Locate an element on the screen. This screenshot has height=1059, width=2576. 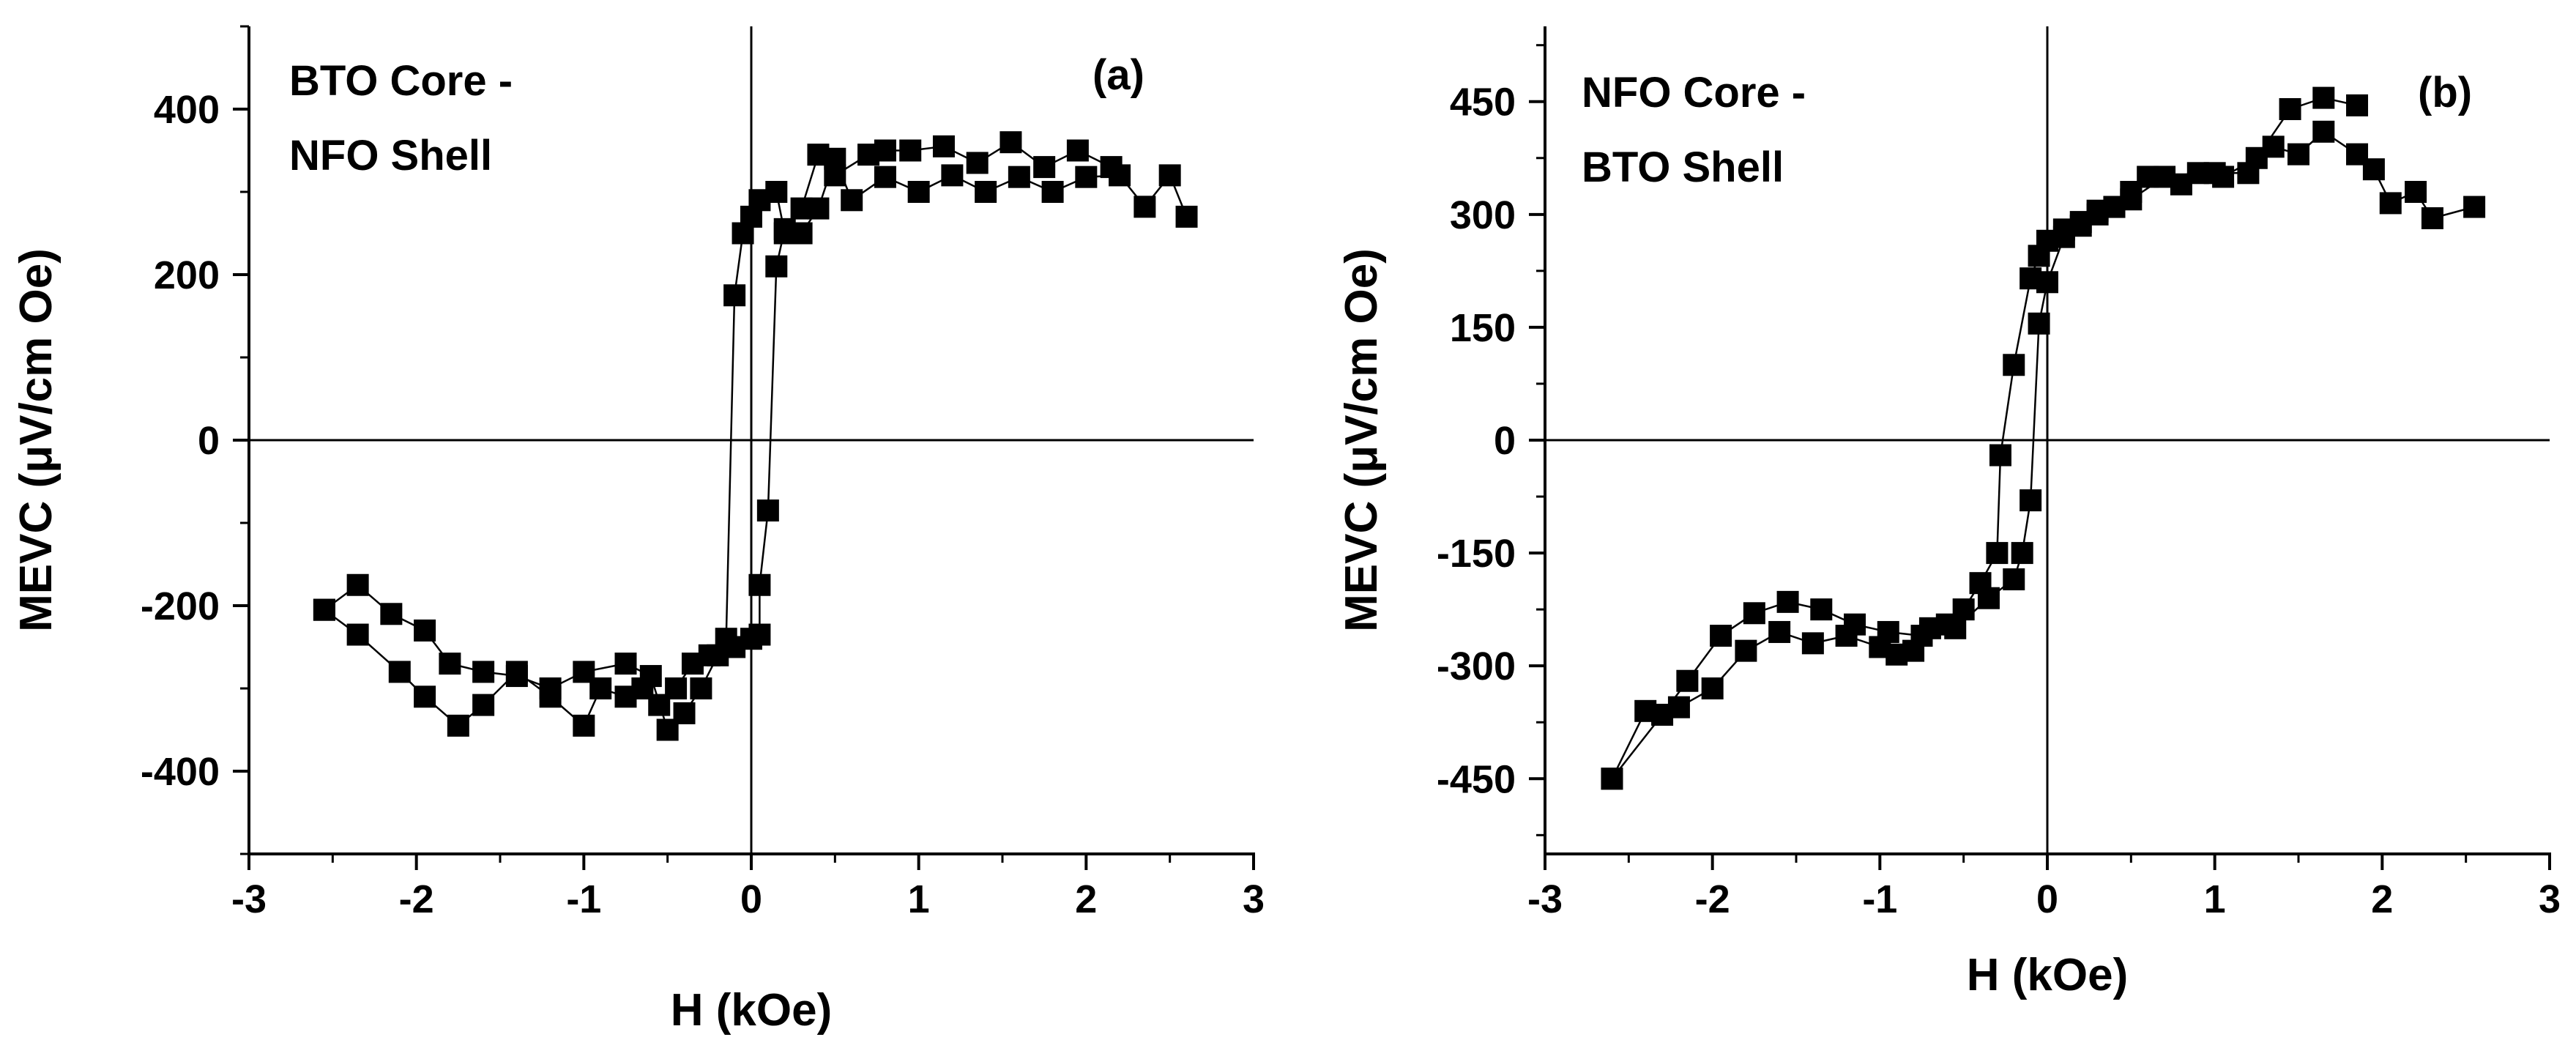
panel-title-line: NFO Core - is located at coordinates (1694, 92).